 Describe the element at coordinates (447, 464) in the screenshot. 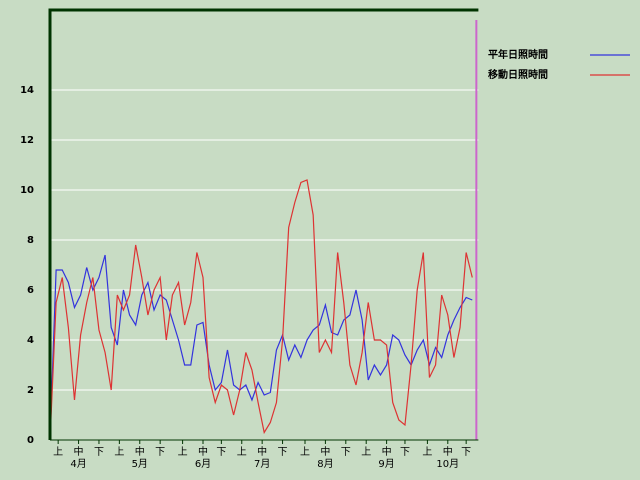

I see `month-label: 10月` at that location.